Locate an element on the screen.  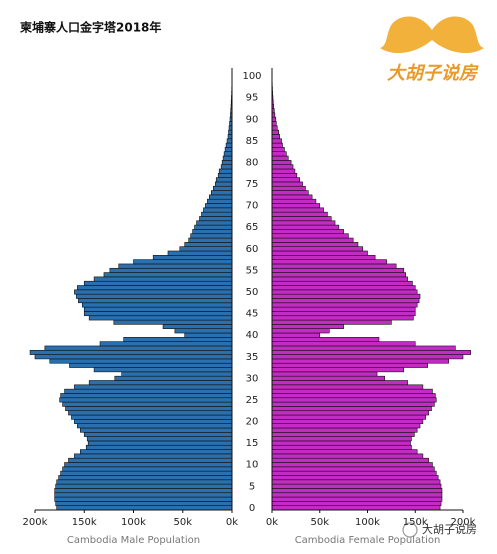
axis-title: Cambodia Female Population is located at coordinates (368, 540).